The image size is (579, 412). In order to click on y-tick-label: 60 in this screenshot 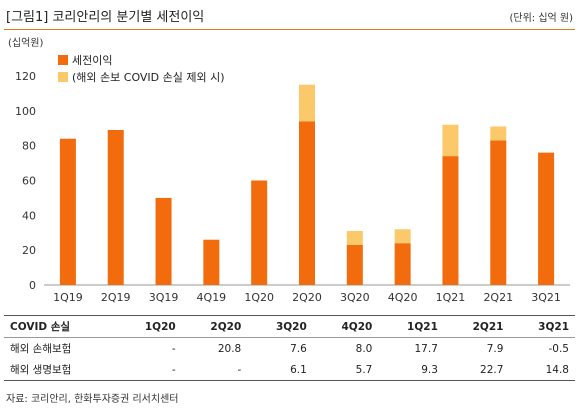, I will do `click(29, 181)`.